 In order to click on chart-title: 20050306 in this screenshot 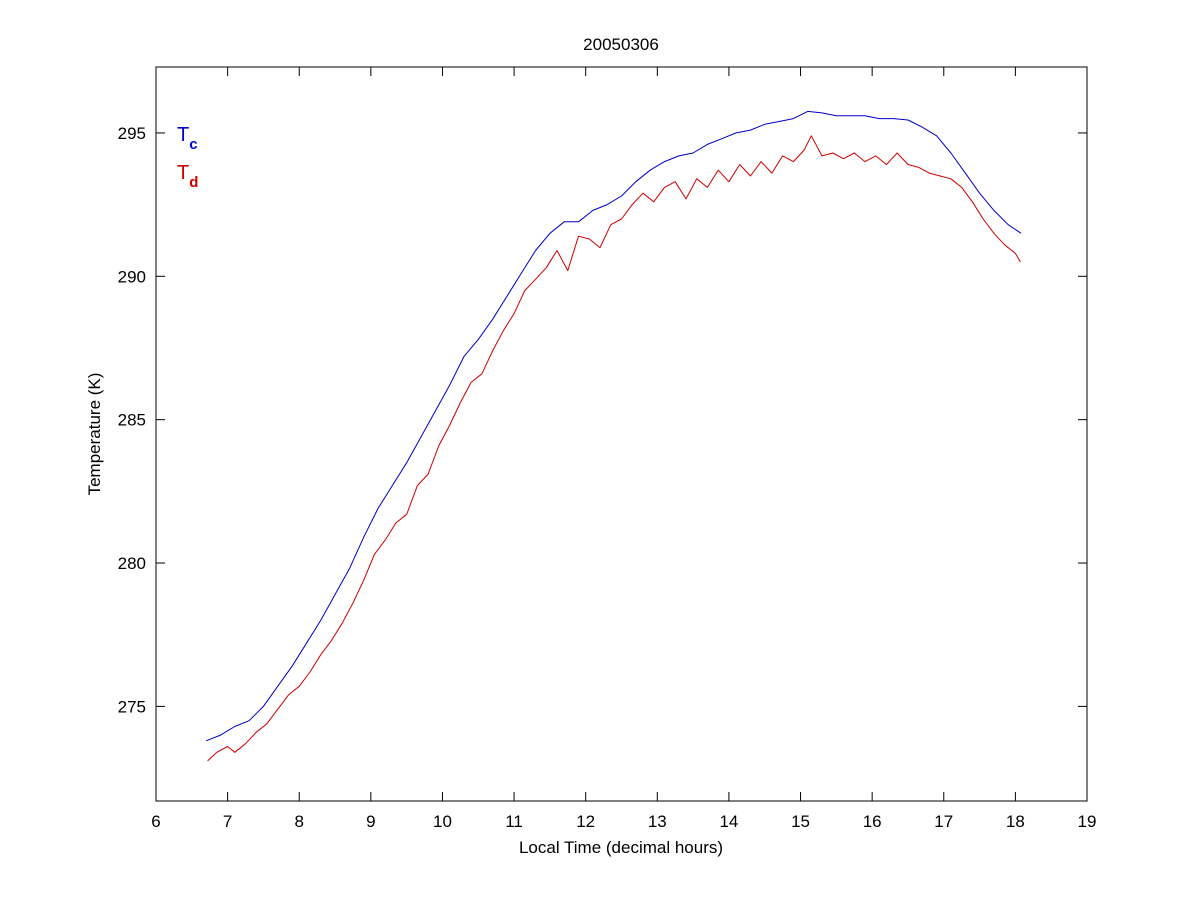, I will do `click(621, 44)`.